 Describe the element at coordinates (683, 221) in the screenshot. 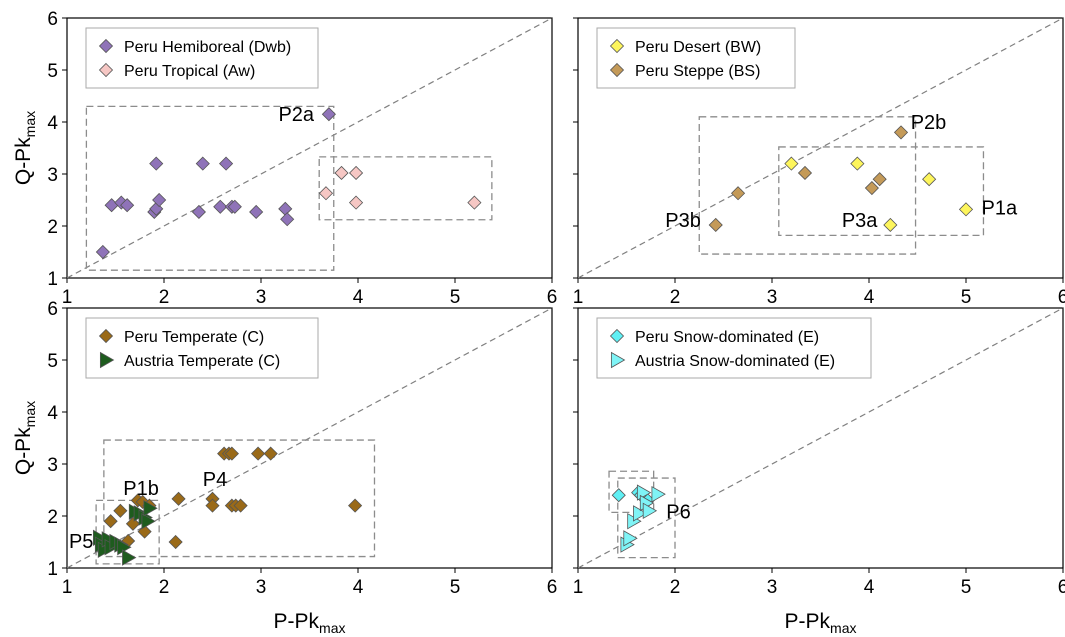

I see `point-label: P3b` at that location.